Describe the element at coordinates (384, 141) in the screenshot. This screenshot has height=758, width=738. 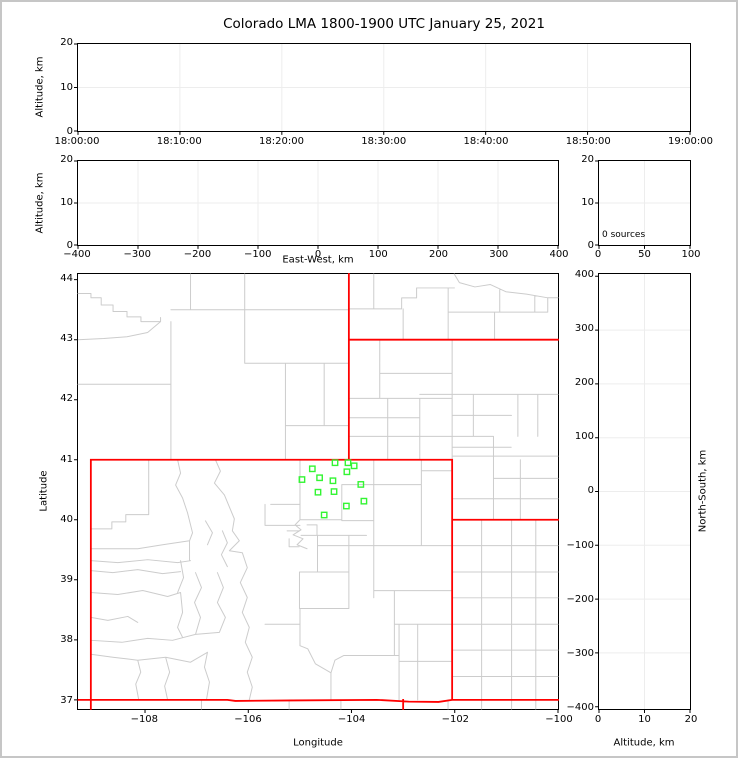
I see `tick-label: 18:30:00` at that location.